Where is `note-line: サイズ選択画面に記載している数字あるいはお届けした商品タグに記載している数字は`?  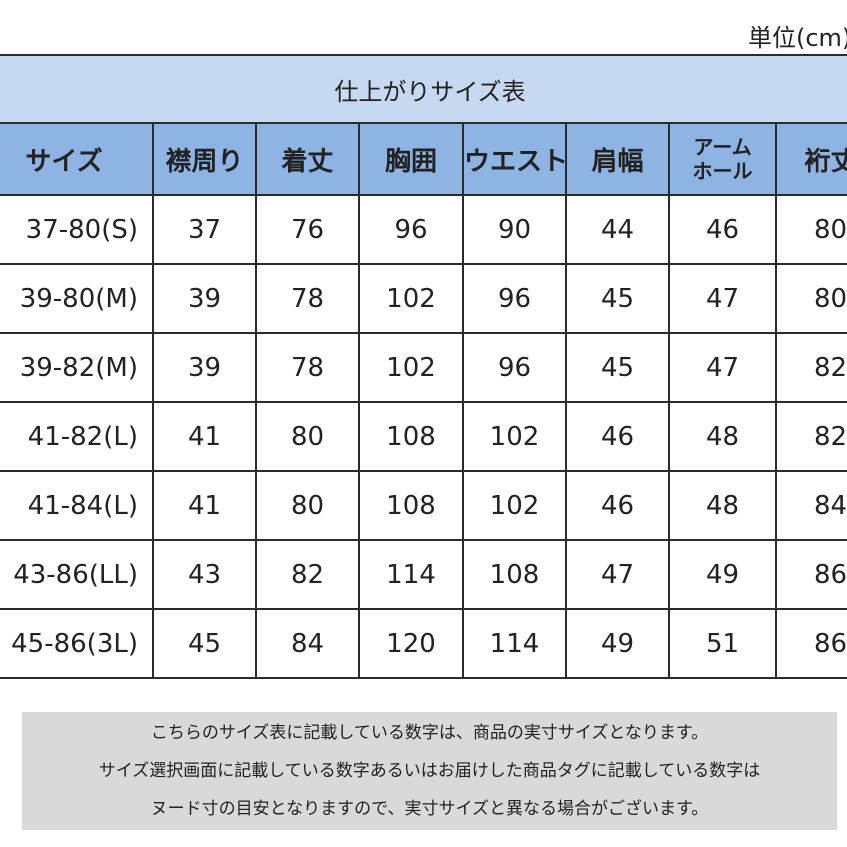 note-line: サイズ選択画面に記載している数字あるいはお届けした商品タグに記載している数字は is located at coordinates (429, 771).